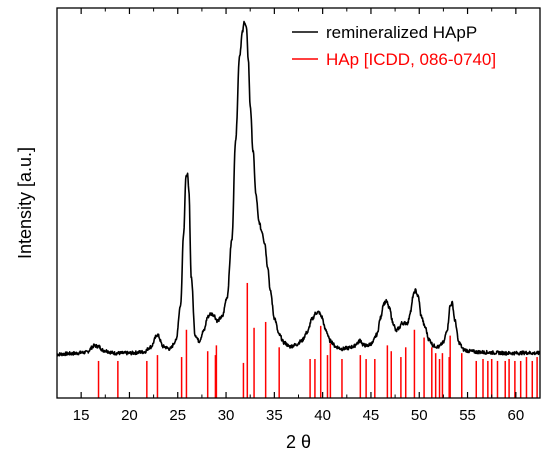 The height and width of the screenshot is (465, 550). Describe the element at coordinates (394, 46) in the screenshot. I see `legend: remineralized HApP HAp [ICDD, 086-0740]` at that location.